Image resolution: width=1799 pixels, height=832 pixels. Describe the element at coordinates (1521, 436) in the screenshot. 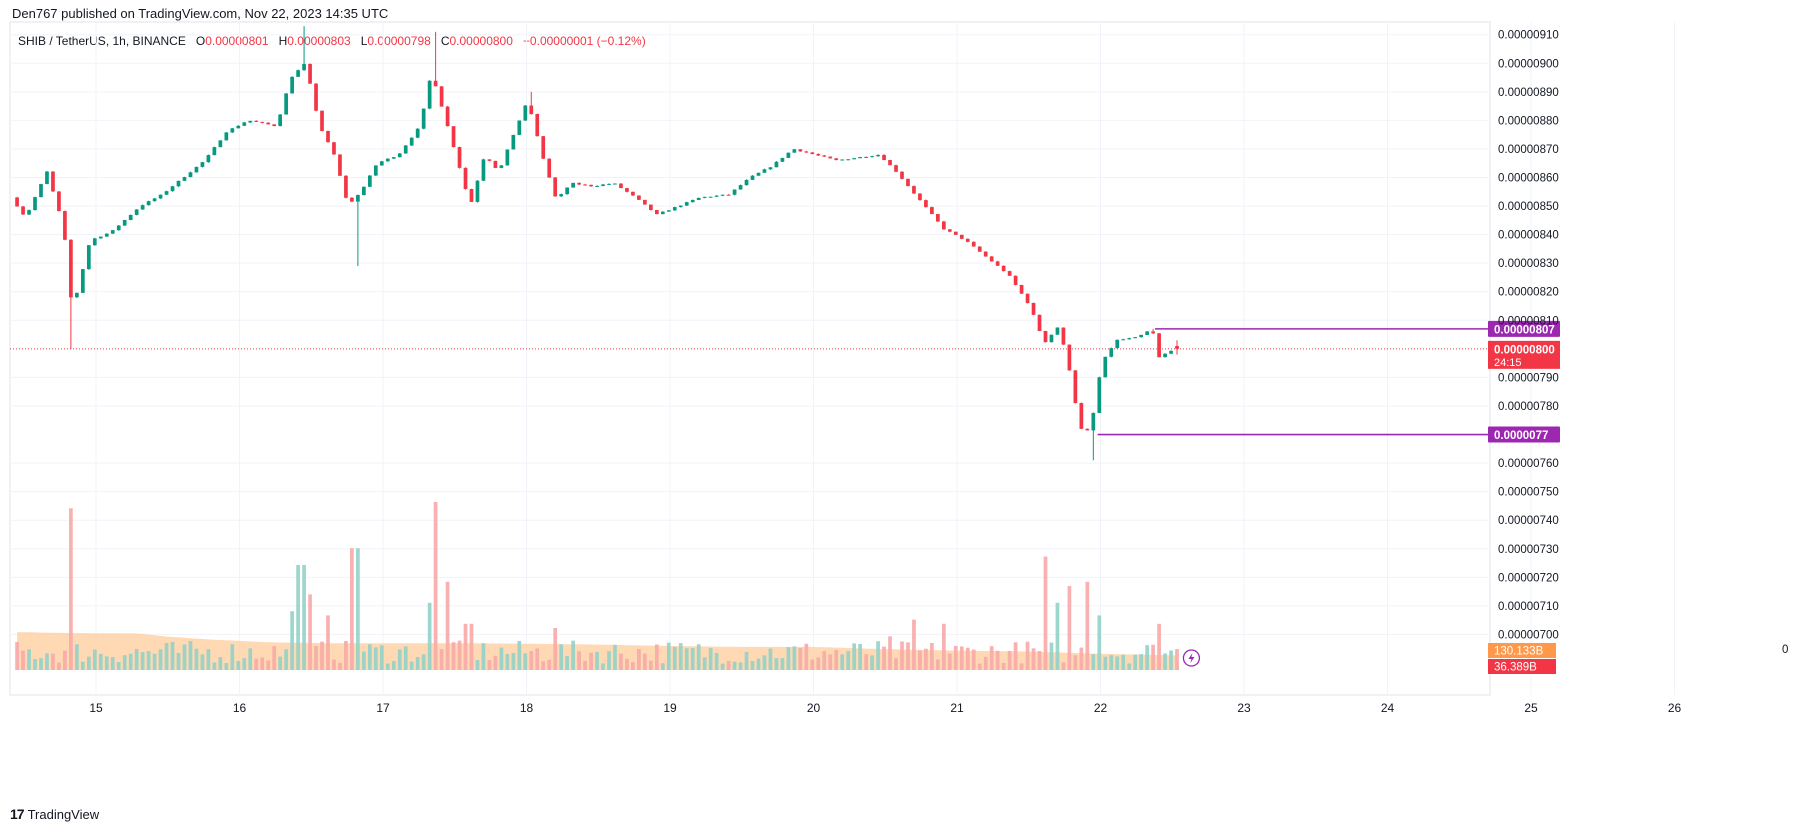

I see `horizontal-level-label: 0.0000077` at that location.